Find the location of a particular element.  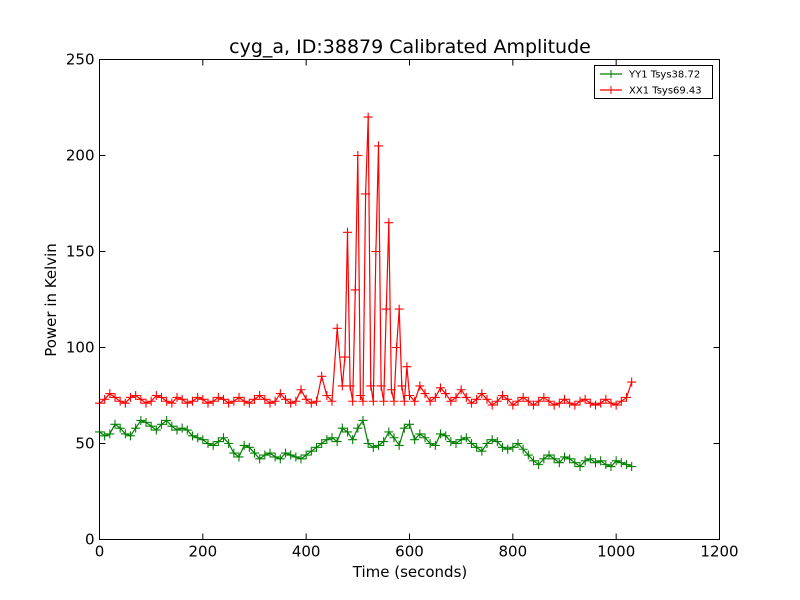

x-tick-label: 0 is located at coordinates (100, 552).